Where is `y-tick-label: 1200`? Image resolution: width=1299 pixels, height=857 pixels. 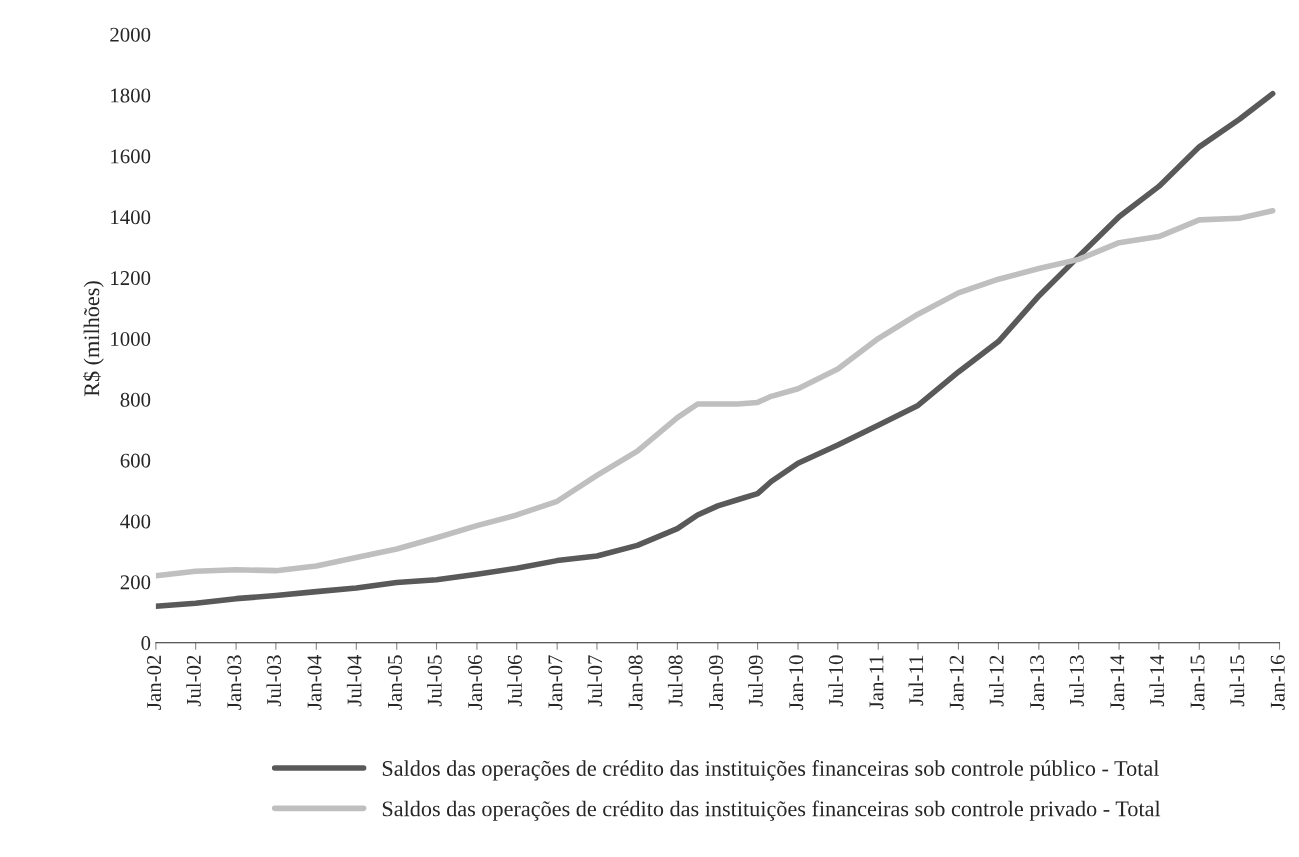
y-tick-label: 1200 is located at coordinates (131, 278).